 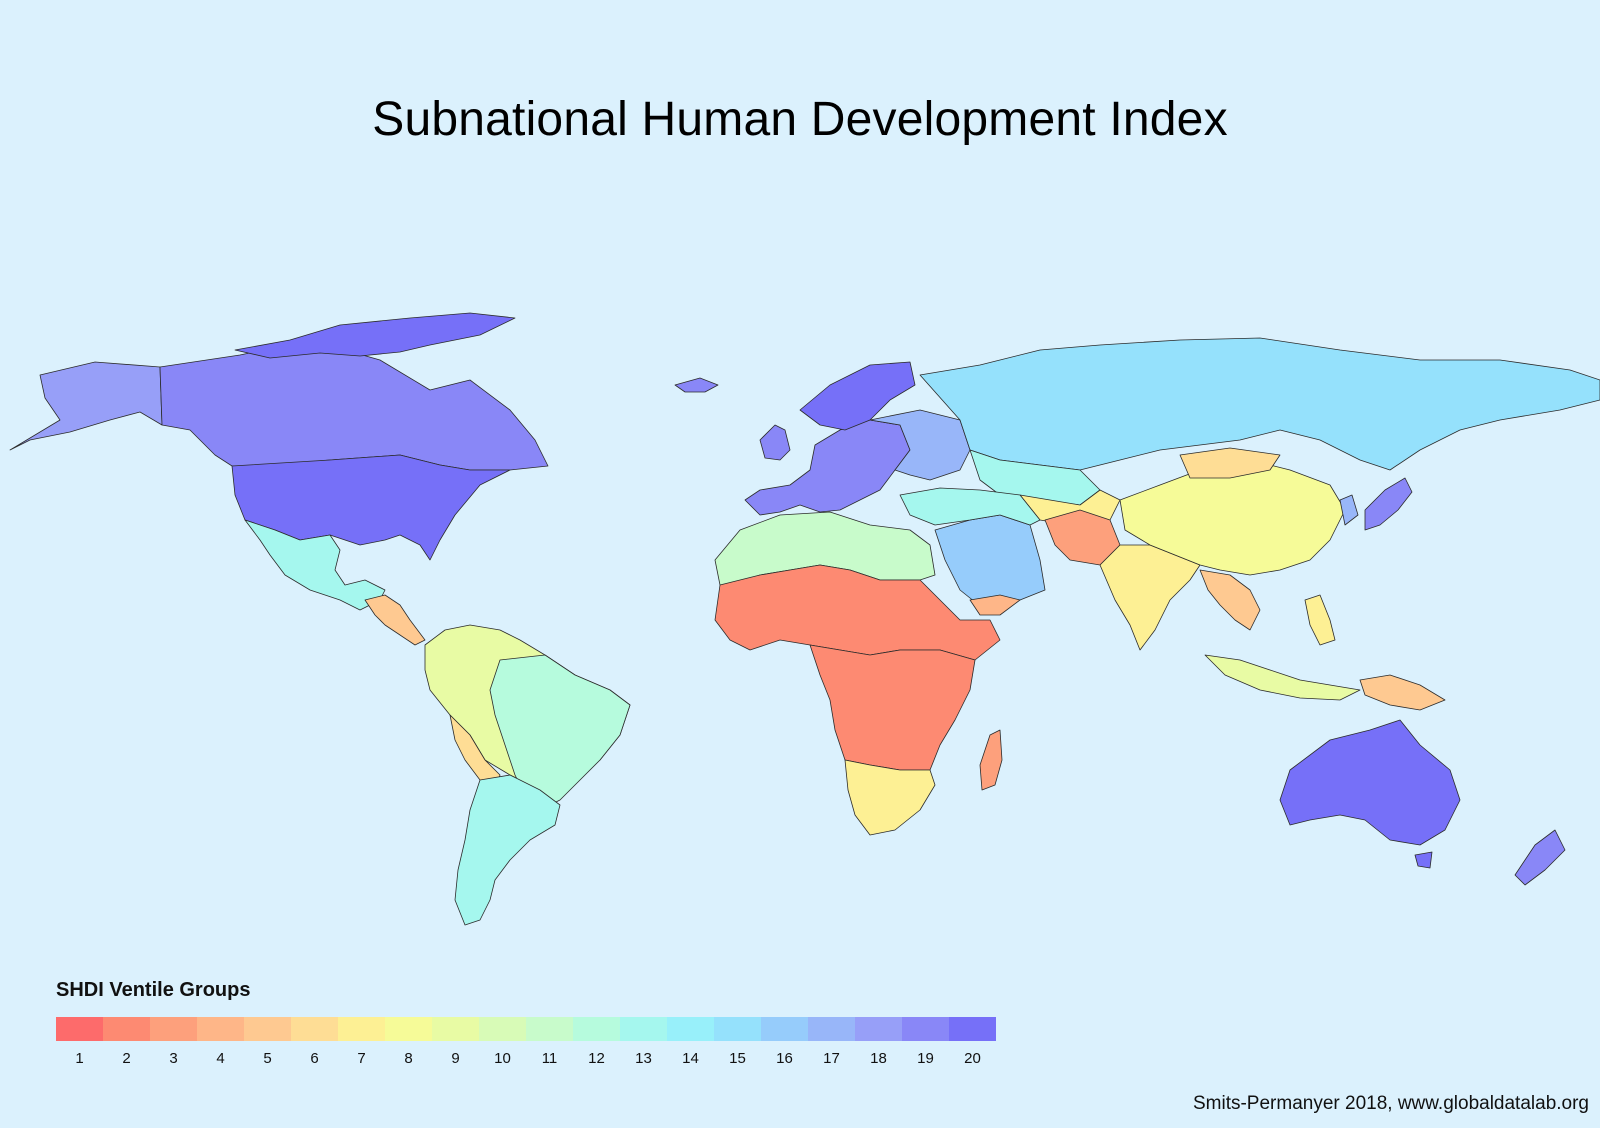 I want to click on legend-label-5: 5, so click(x=267, y=1058).